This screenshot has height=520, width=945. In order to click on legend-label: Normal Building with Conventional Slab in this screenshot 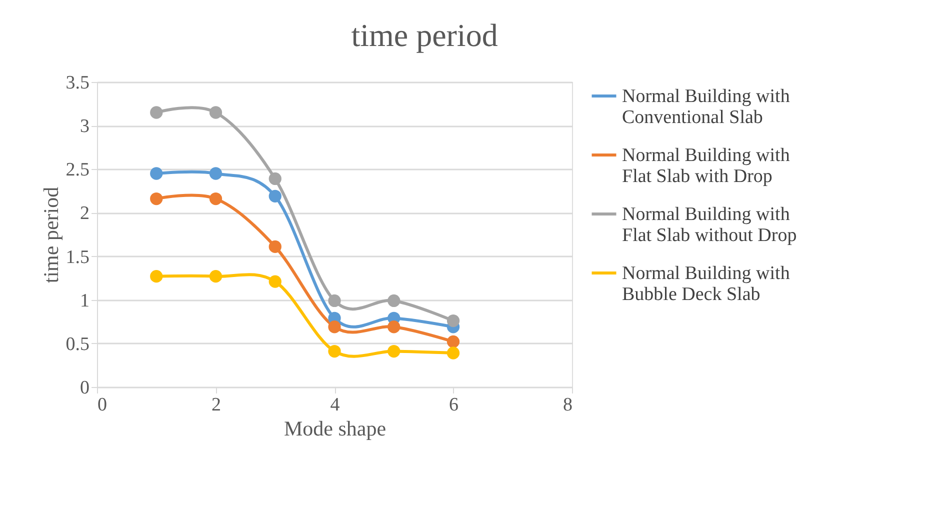, I will do `click(706, 107)`.